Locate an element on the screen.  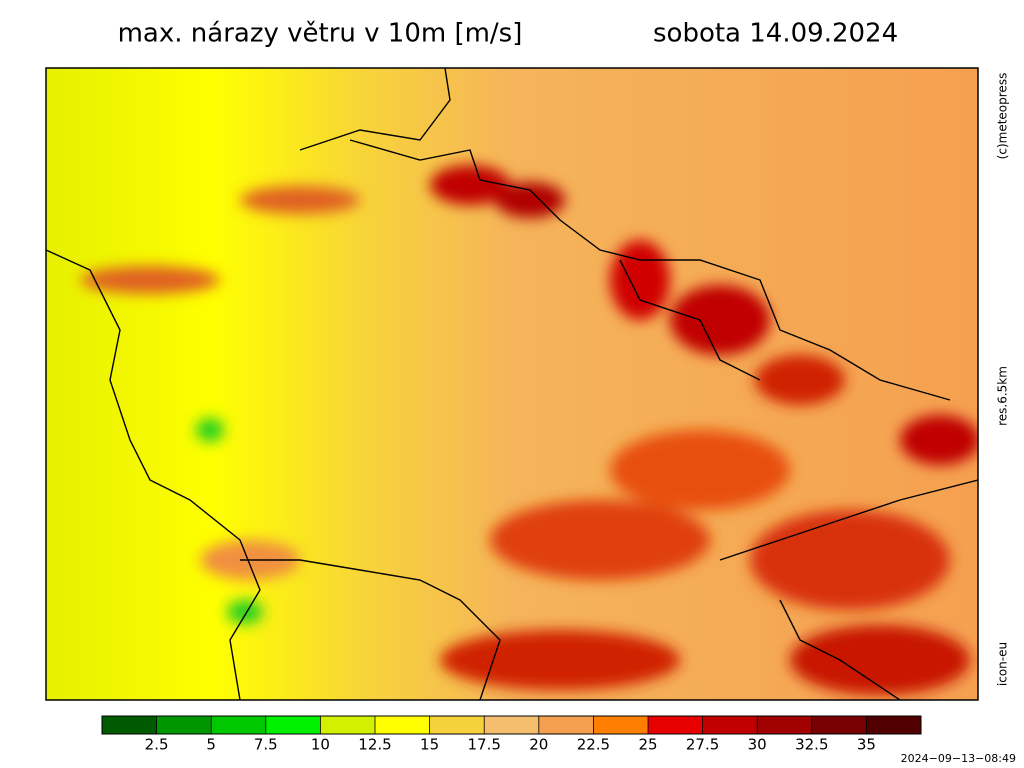
colorbar-tick-label: 35 is located at coordinates (866, 745).